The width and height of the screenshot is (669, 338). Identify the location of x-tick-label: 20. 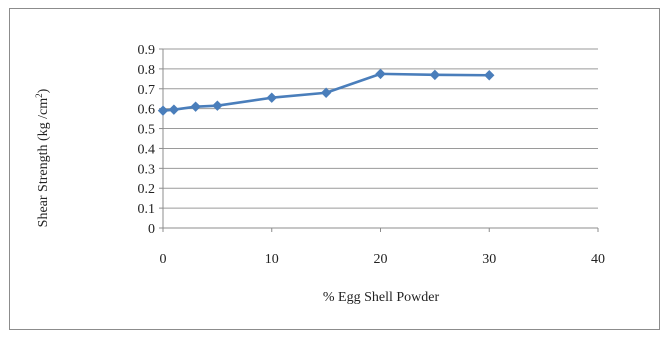
(381, 259).